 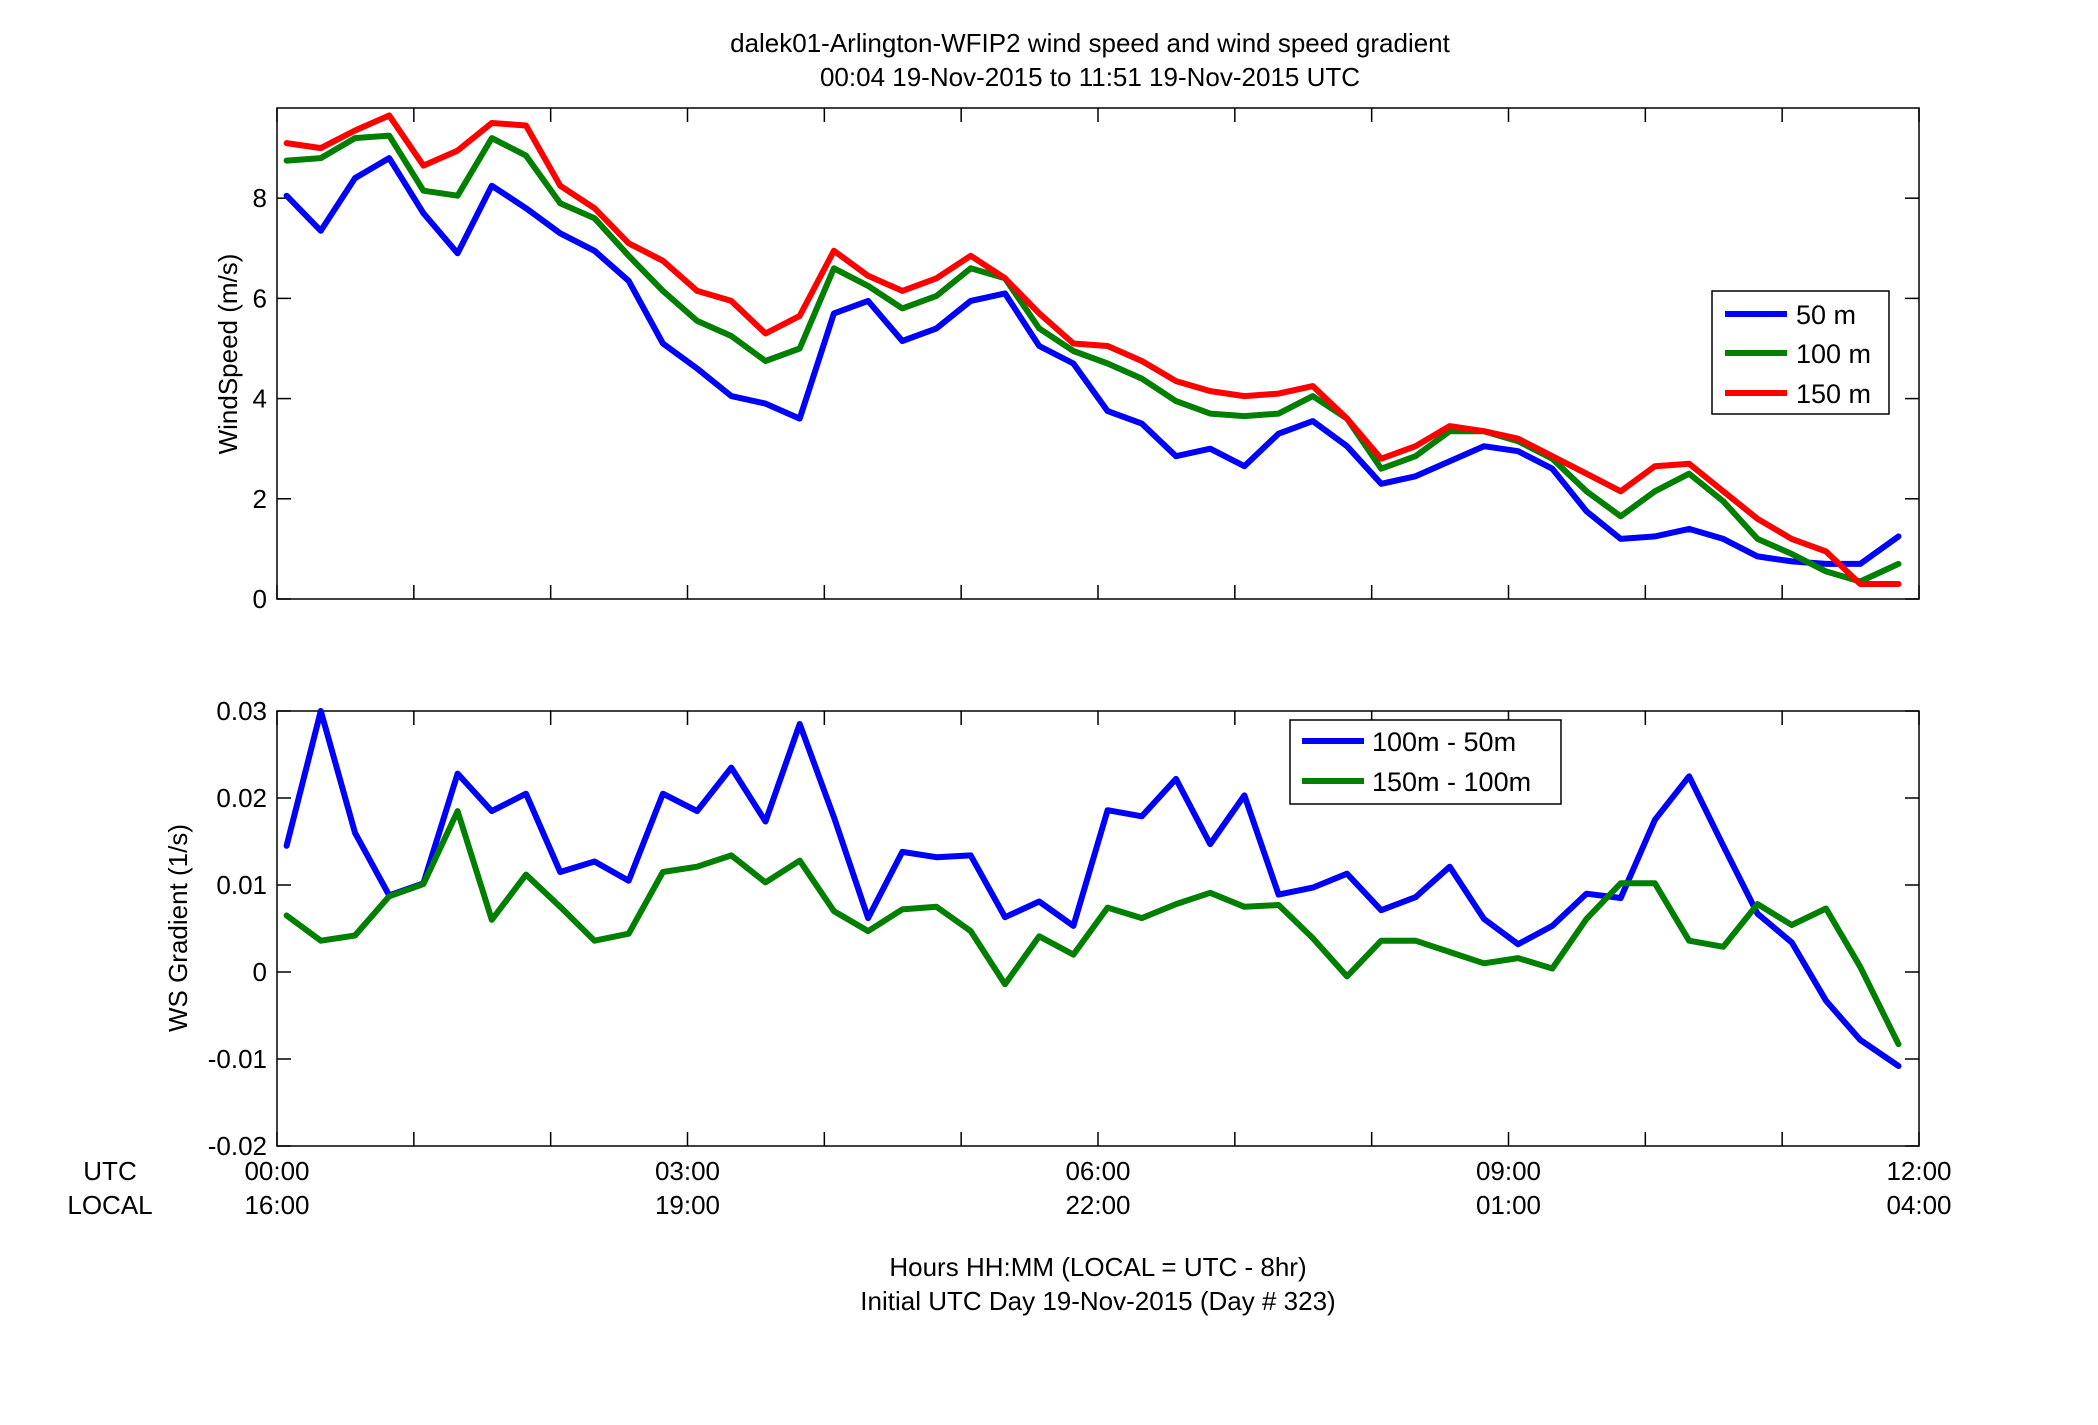 What do you see at coordinates (241, 711) in the screenshot?
I see `y-tick-label: 0.03` at bounding box center [241, 711].